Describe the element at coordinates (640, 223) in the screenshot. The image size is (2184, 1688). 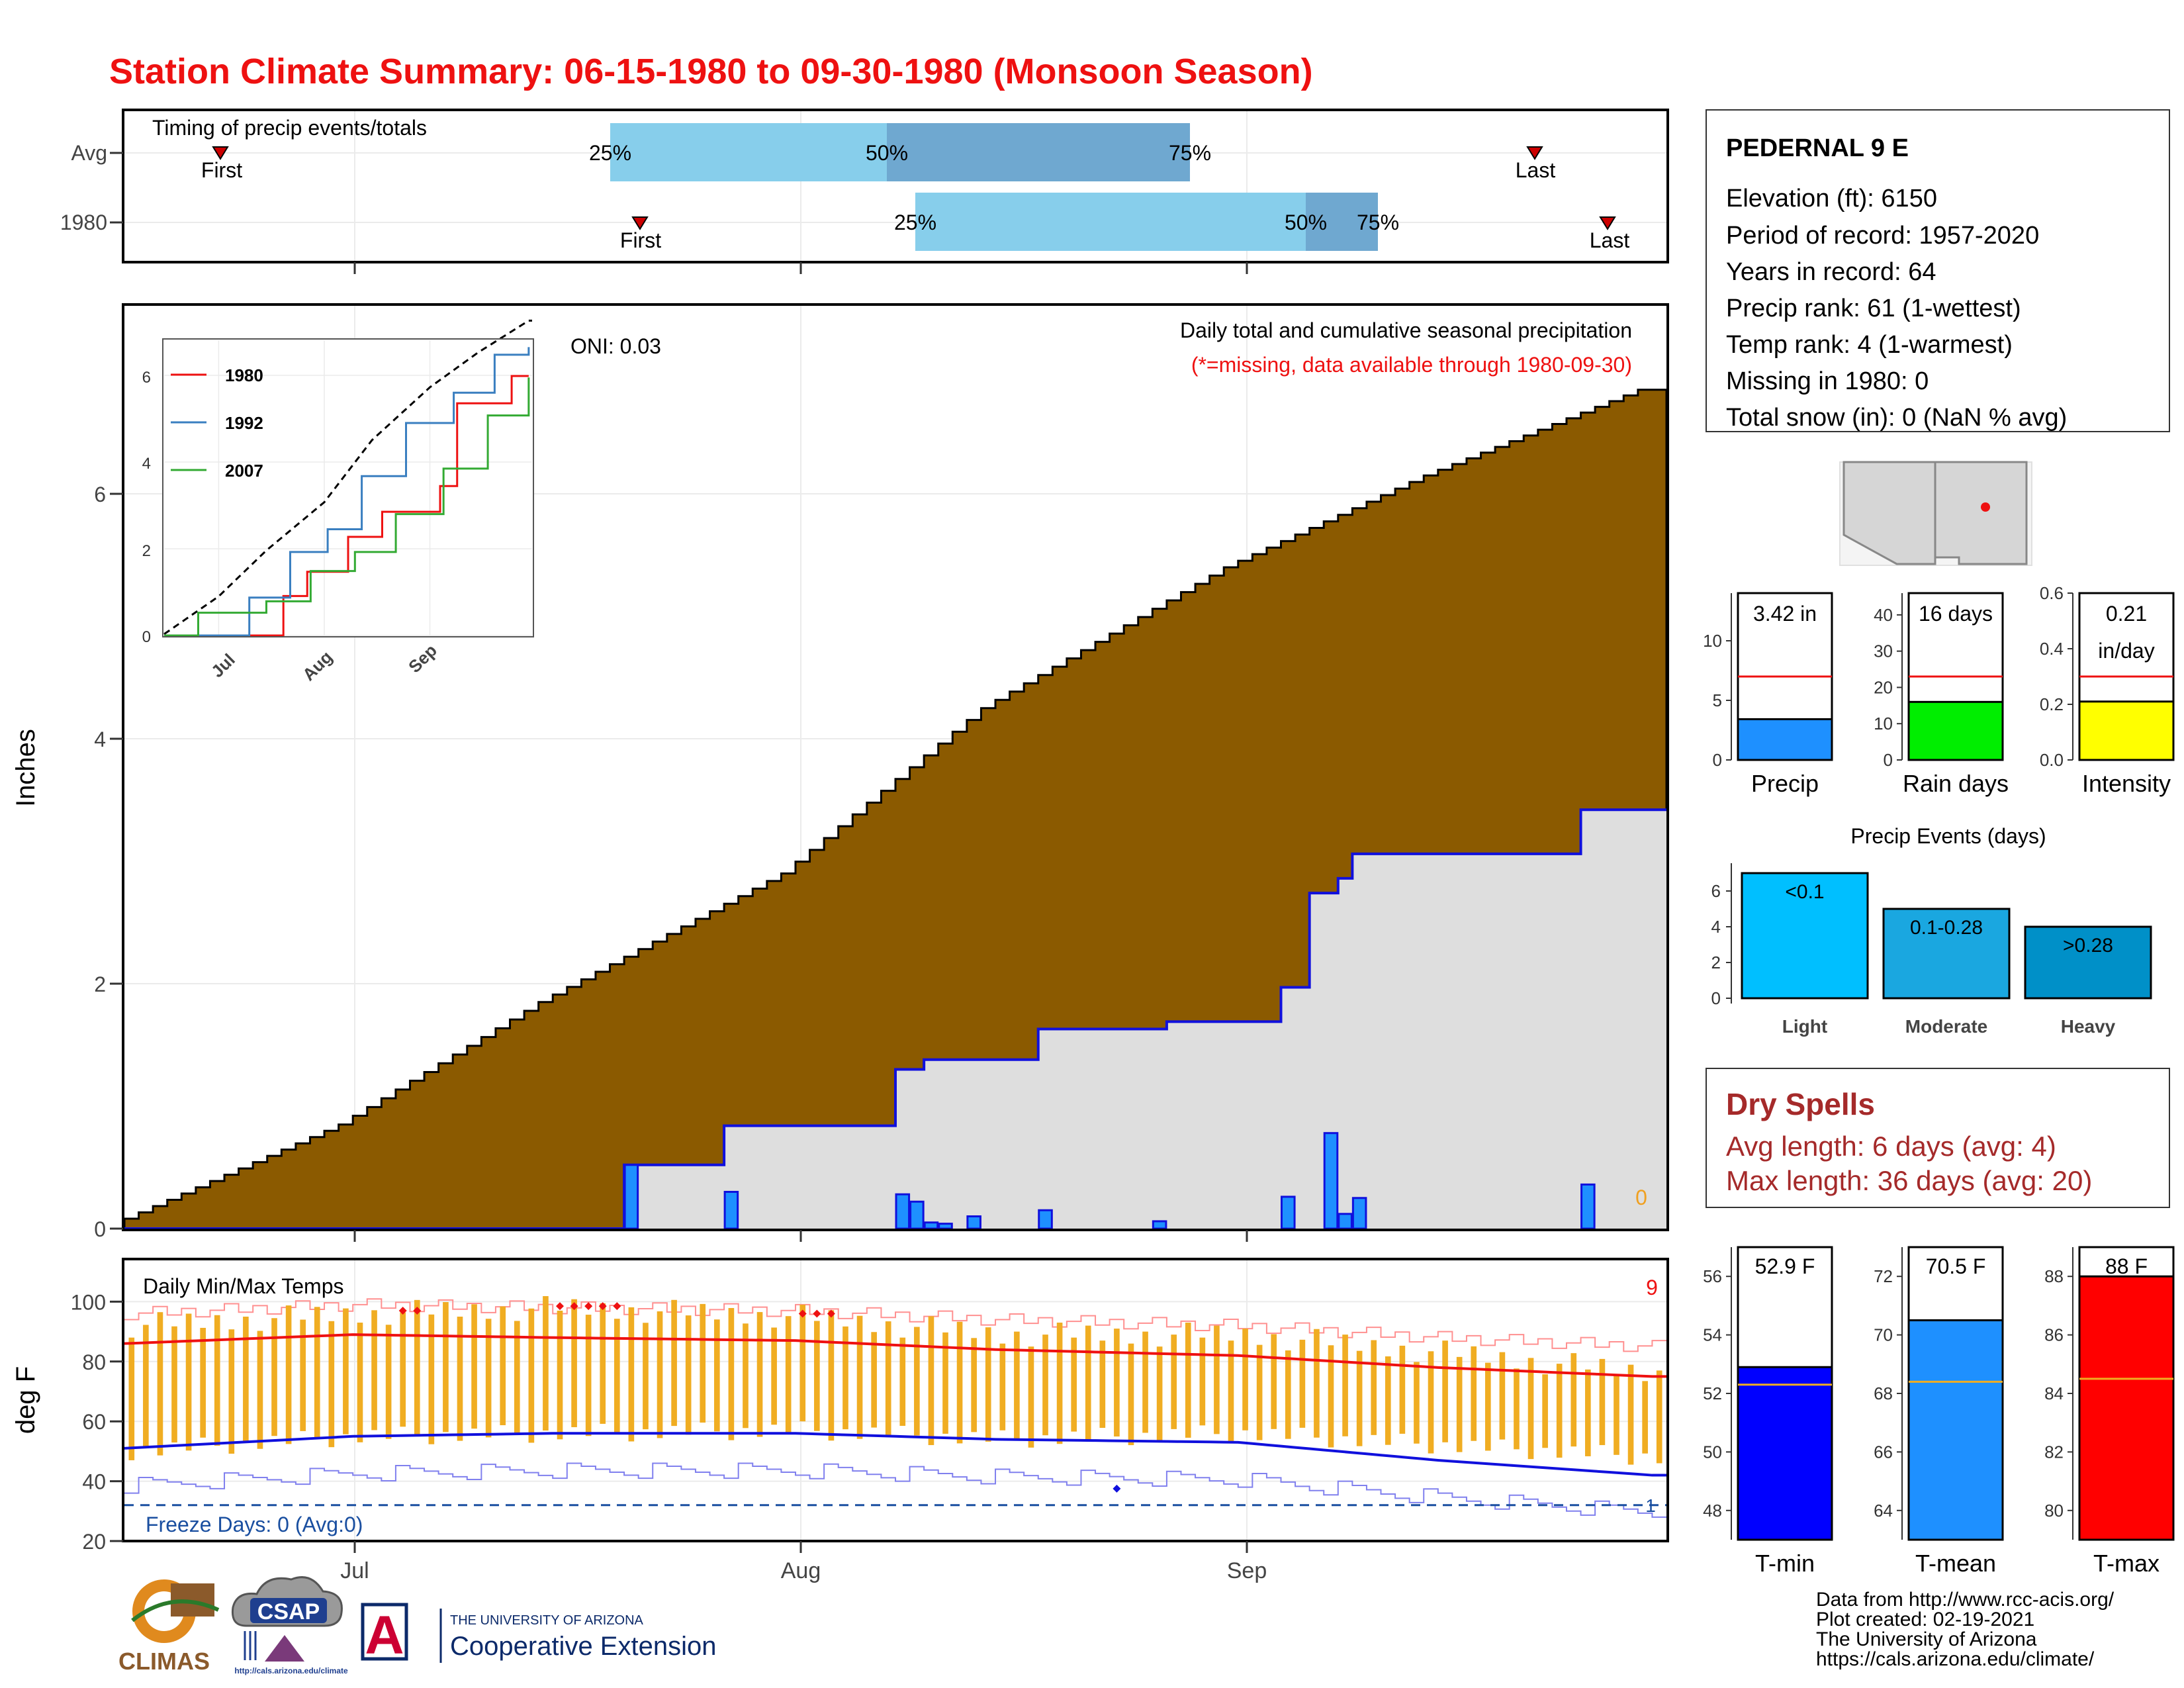
I see `yr-first-marker` at that location.